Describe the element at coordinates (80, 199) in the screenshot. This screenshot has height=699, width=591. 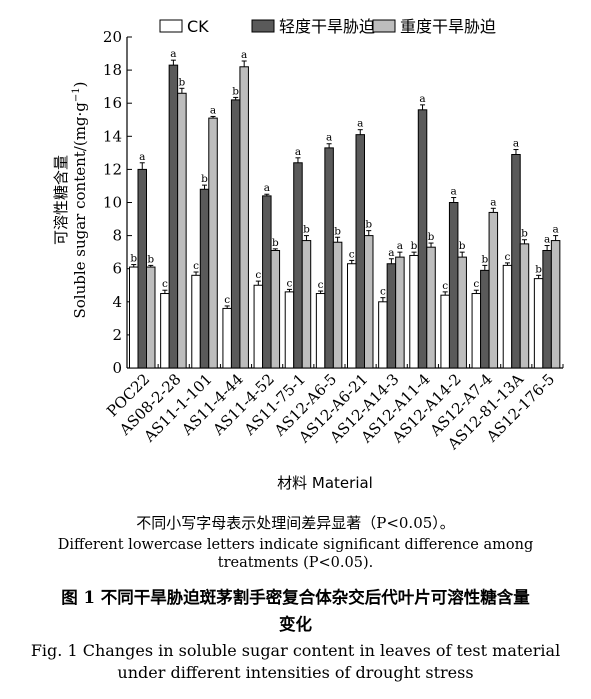
I see `y-axis-label-en: Soluble sugar content/(mg·g−1)` at that location.